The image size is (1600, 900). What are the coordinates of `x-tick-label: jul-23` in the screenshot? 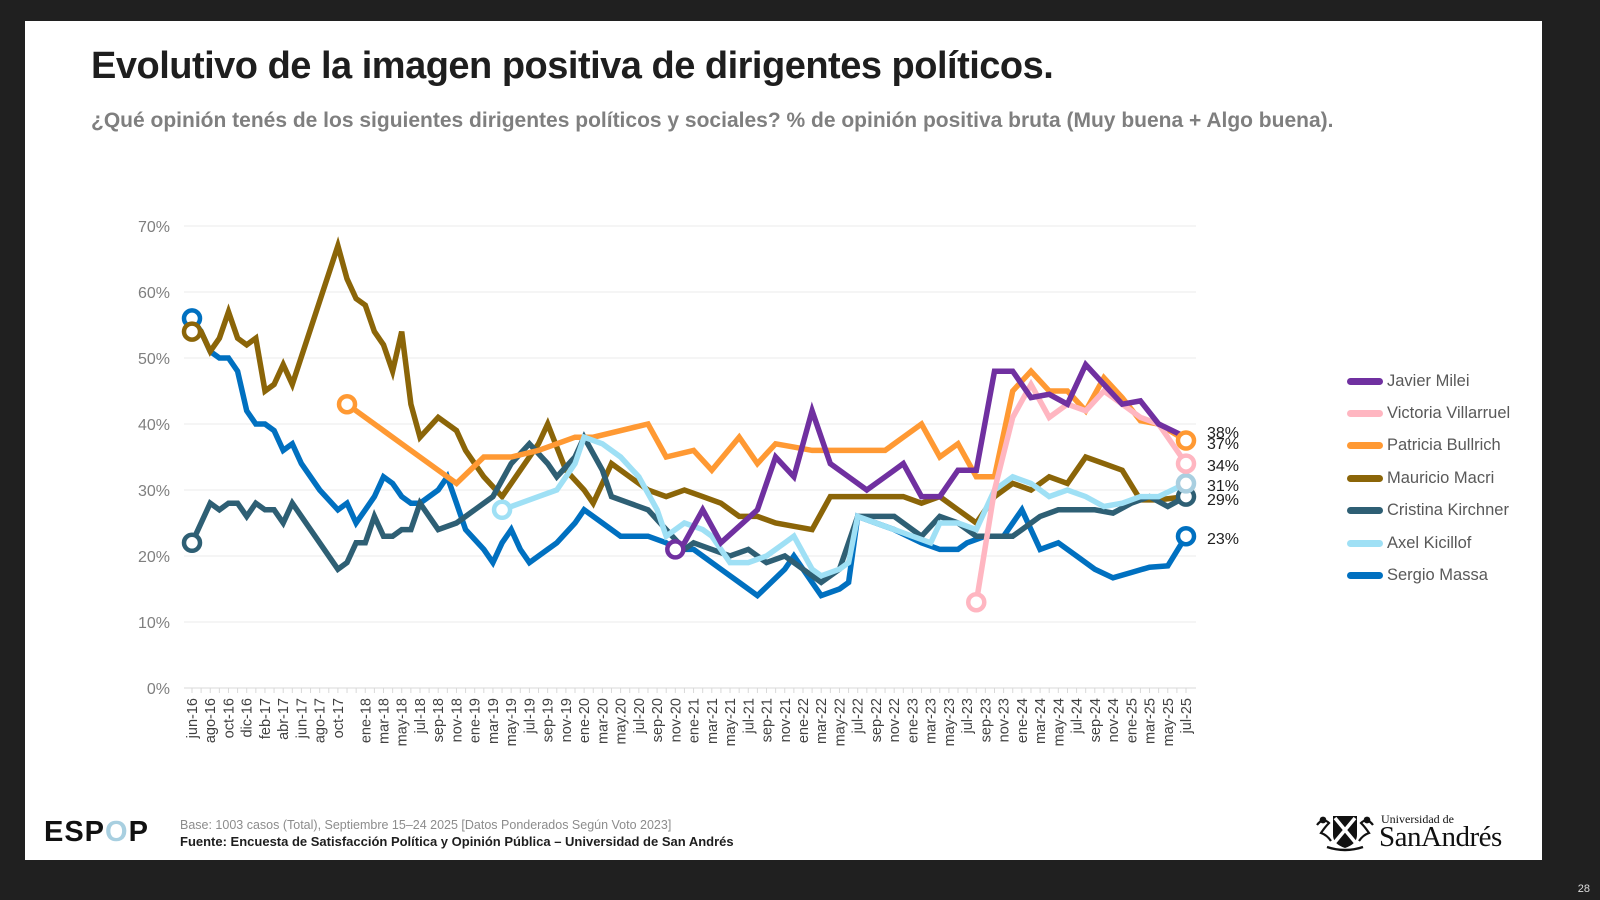 It's located at (968, 716).